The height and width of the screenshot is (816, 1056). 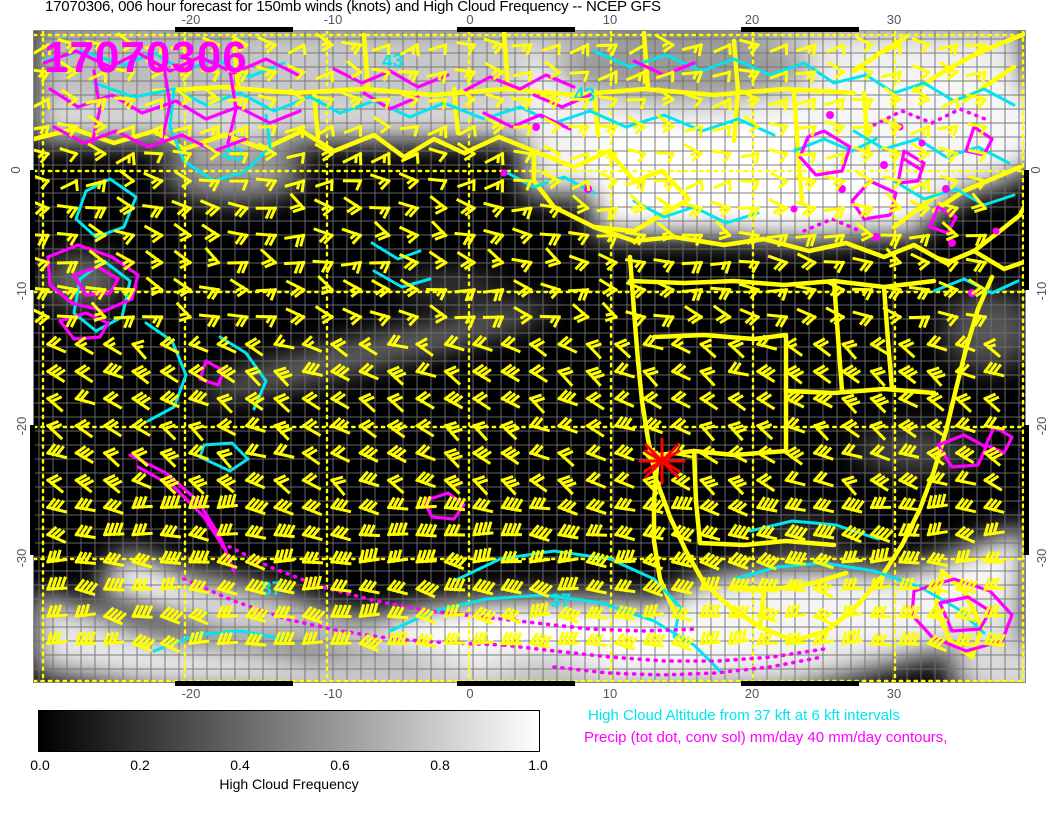 What do you see at coordinates (21, 291) in the screenshot?
I see `ytick-left-1: -10` at bounding box center [21, 291].